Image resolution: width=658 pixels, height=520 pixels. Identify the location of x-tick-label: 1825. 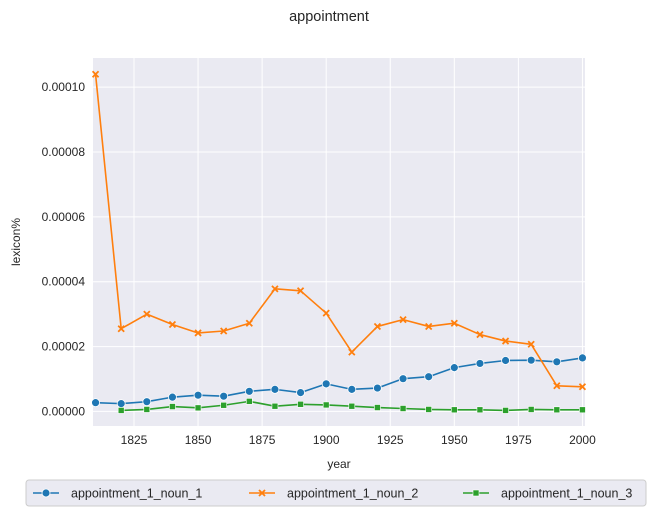
(134, 440).